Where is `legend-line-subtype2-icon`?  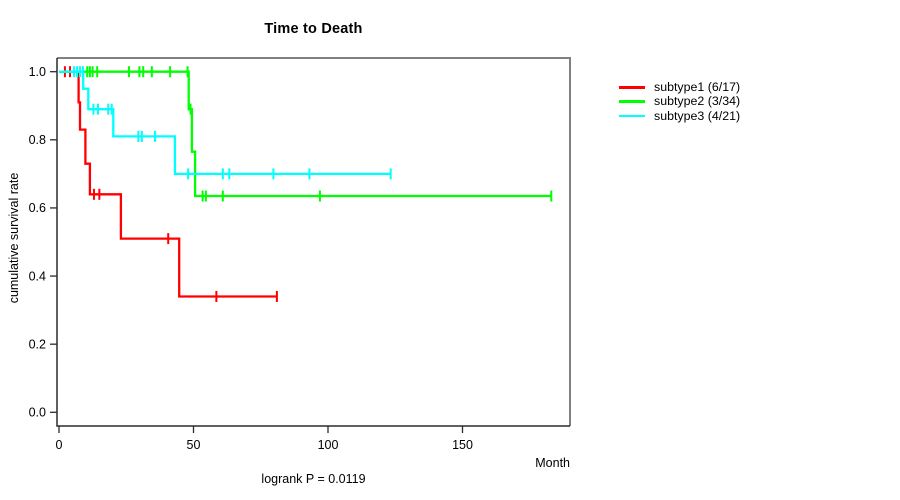
legend-line-subtype2-icon is located at coordinates (632, 101).